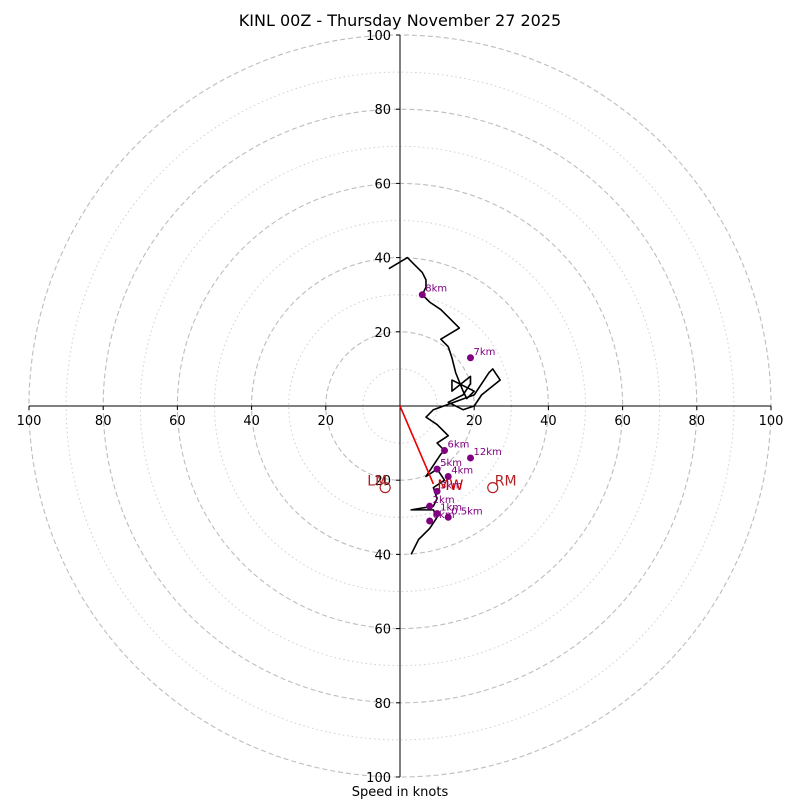 The width and height of the screenshot is (800, 800). What do you see at coordinates (417, 445) in the screenshot?
I see `shear-vector` at bounding box center [417, 445].